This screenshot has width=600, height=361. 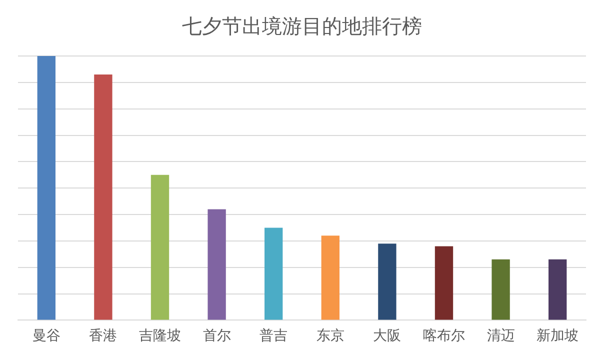 What do you see at coordinates (500, 336) in the screenshot?
I see `x-tick-label: 清迈` at bounding box center [500, 336].